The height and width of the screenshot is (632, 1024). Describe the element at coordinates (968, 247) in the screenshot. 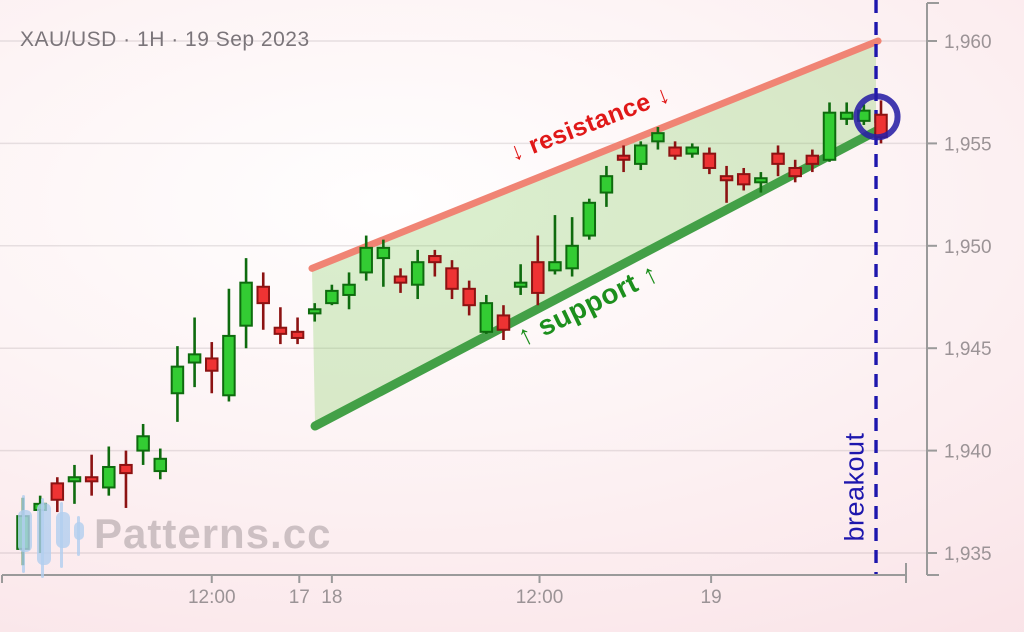

I see `y-tick-label: 1,950` at that location.